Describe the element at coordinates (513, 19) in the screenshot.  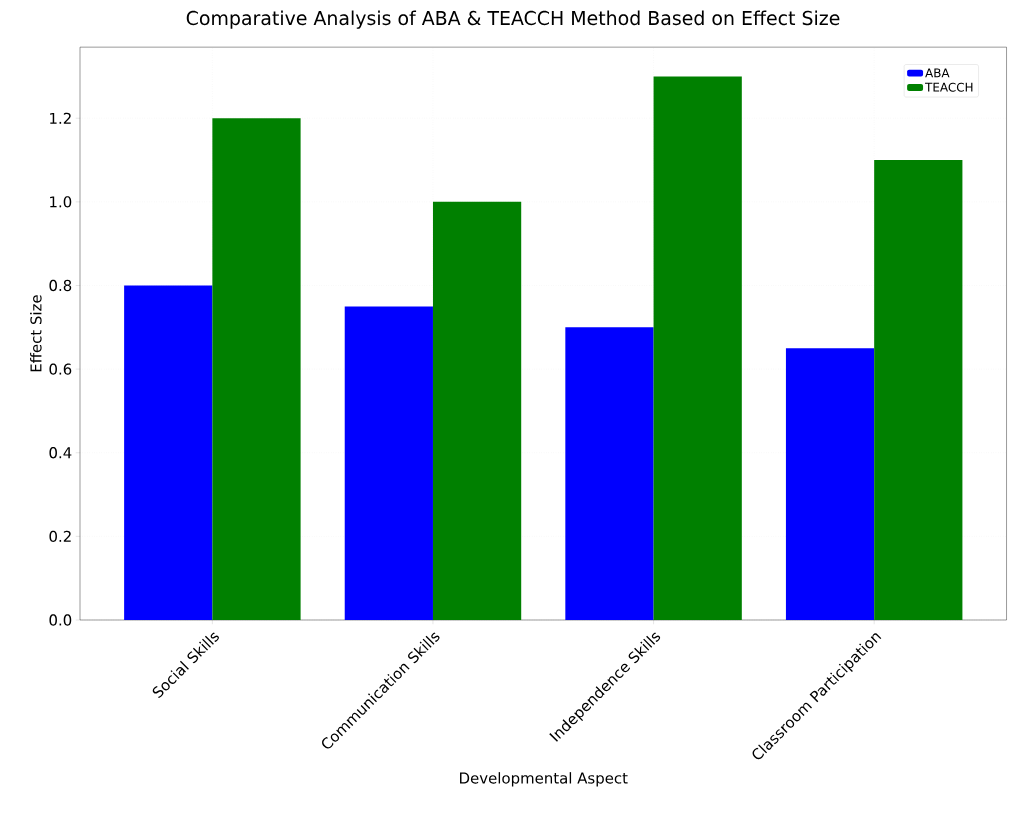
I see `chart-title: Comparative Analysis of ABA & TEACCH Method Based on Effect Size` at that location.